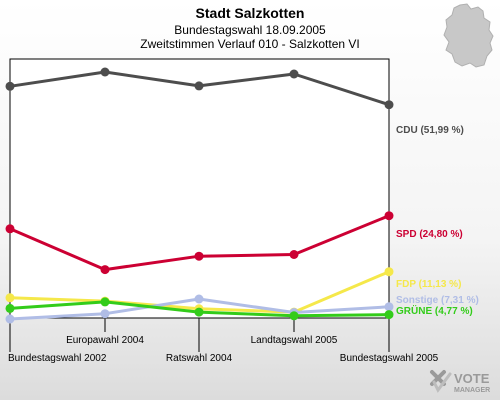  What do you see at coordinates (105, 340) in the screenshot?
I see `x-tick-label: Europawahl 2004` at bounding box center [105, 340].